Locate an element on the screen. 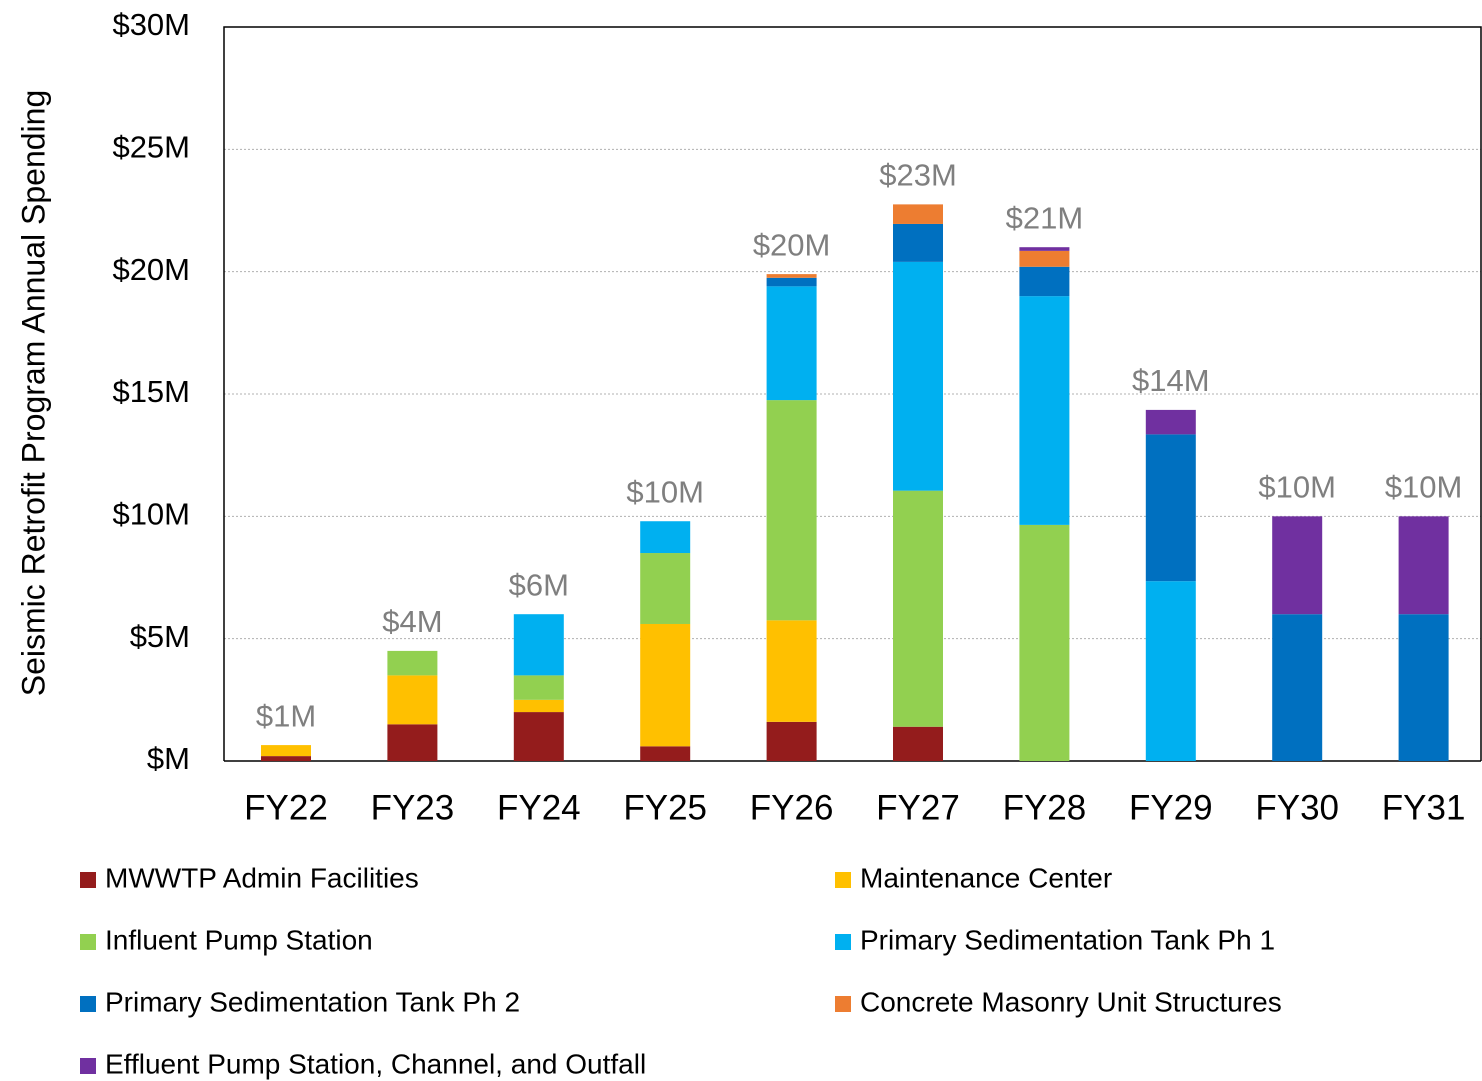  legend-label: Concrete Masonry Unit Structures is located at coordinates (1071, 1001).